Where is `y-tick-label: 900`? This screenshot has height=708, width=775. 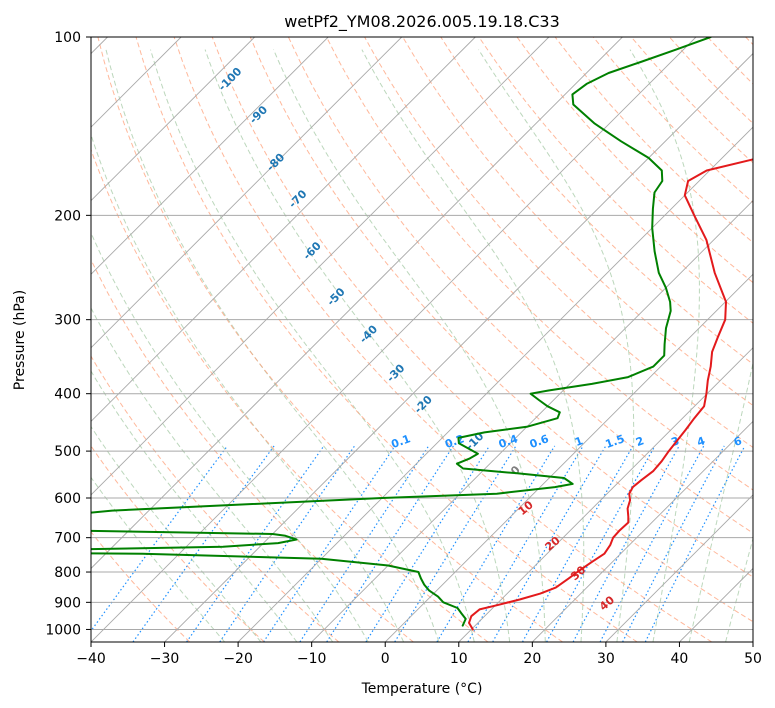
y-tick-label: 900 is located at coordinates (67, 603).